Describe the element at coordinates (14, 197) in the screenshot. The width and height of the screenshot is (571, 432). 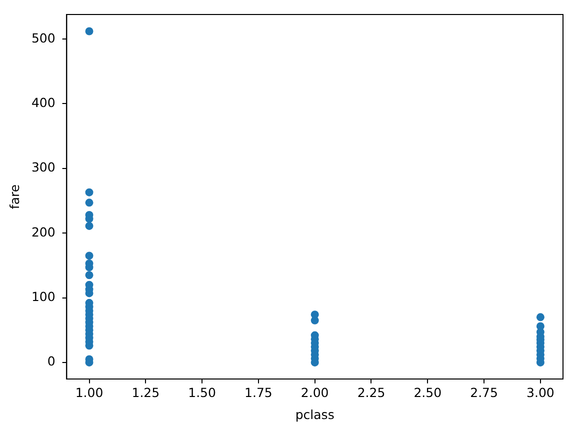
I see `y-axis-title: fare` at that location.